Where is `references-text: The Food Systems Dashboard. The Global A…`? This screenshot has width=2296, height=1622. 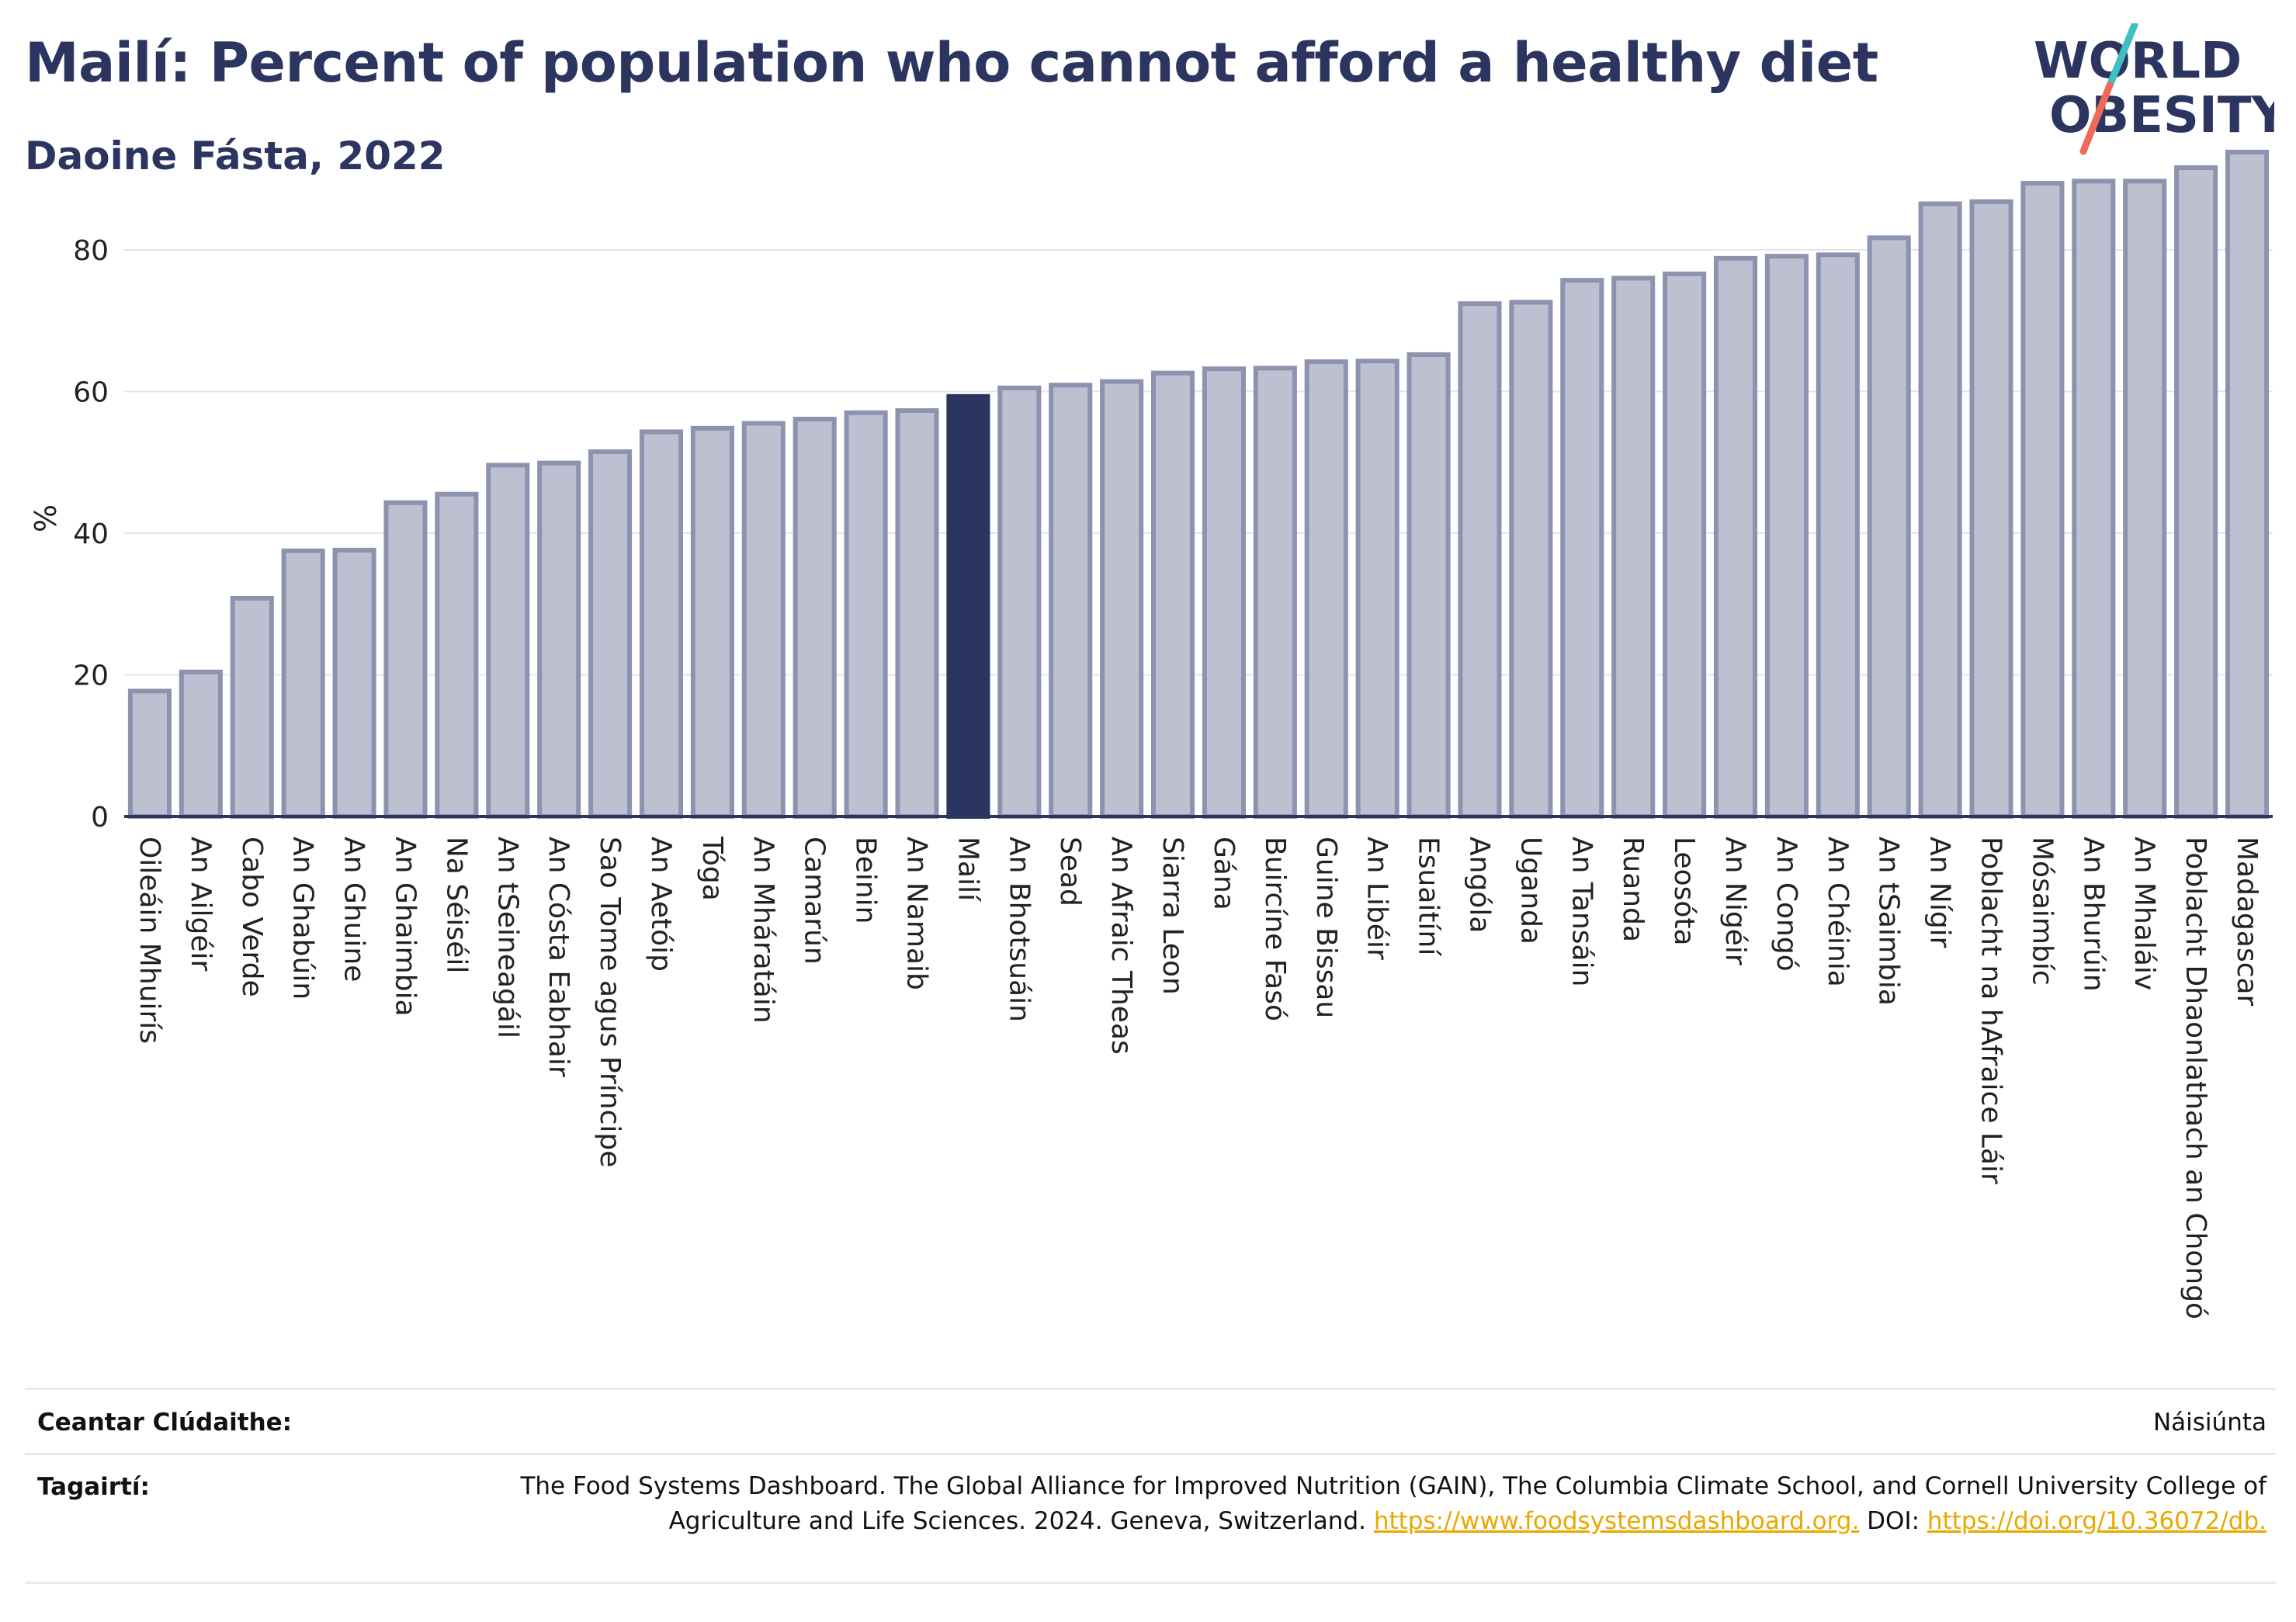
references-text: The Food Systems Dashboard. The Global A… is located at coordinates (1393, 1504).